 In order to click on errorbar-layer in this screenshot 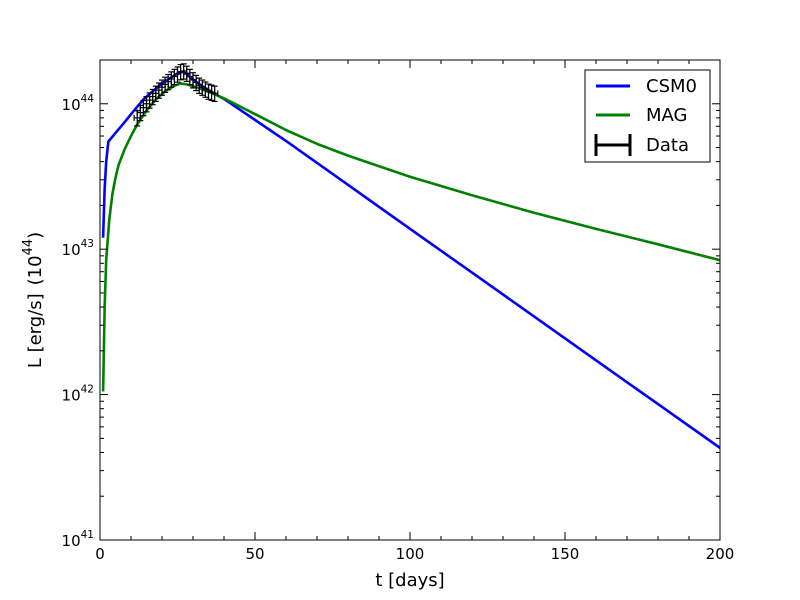, I will do `click(176, 95)`.